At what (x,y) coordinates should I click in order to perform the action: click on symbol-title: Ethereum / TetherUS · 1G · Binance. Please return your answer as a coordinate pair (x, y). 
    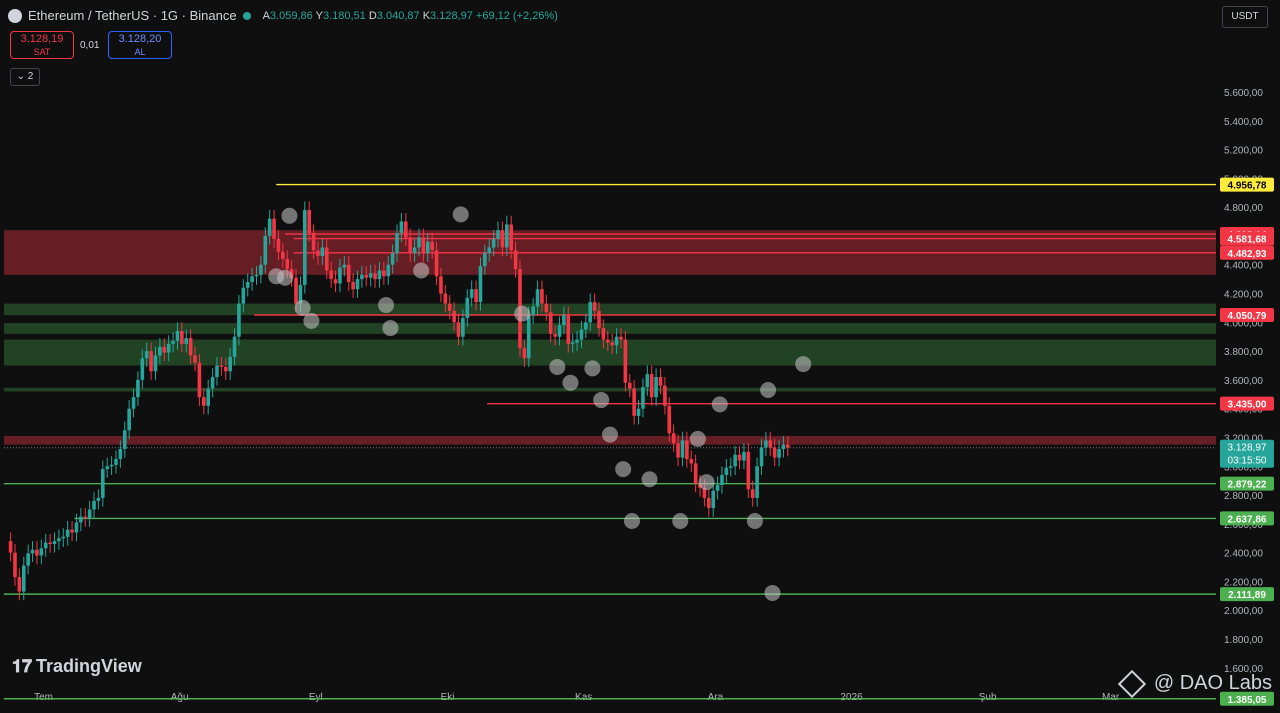
    Looking at the image, I should click on (132, 15).